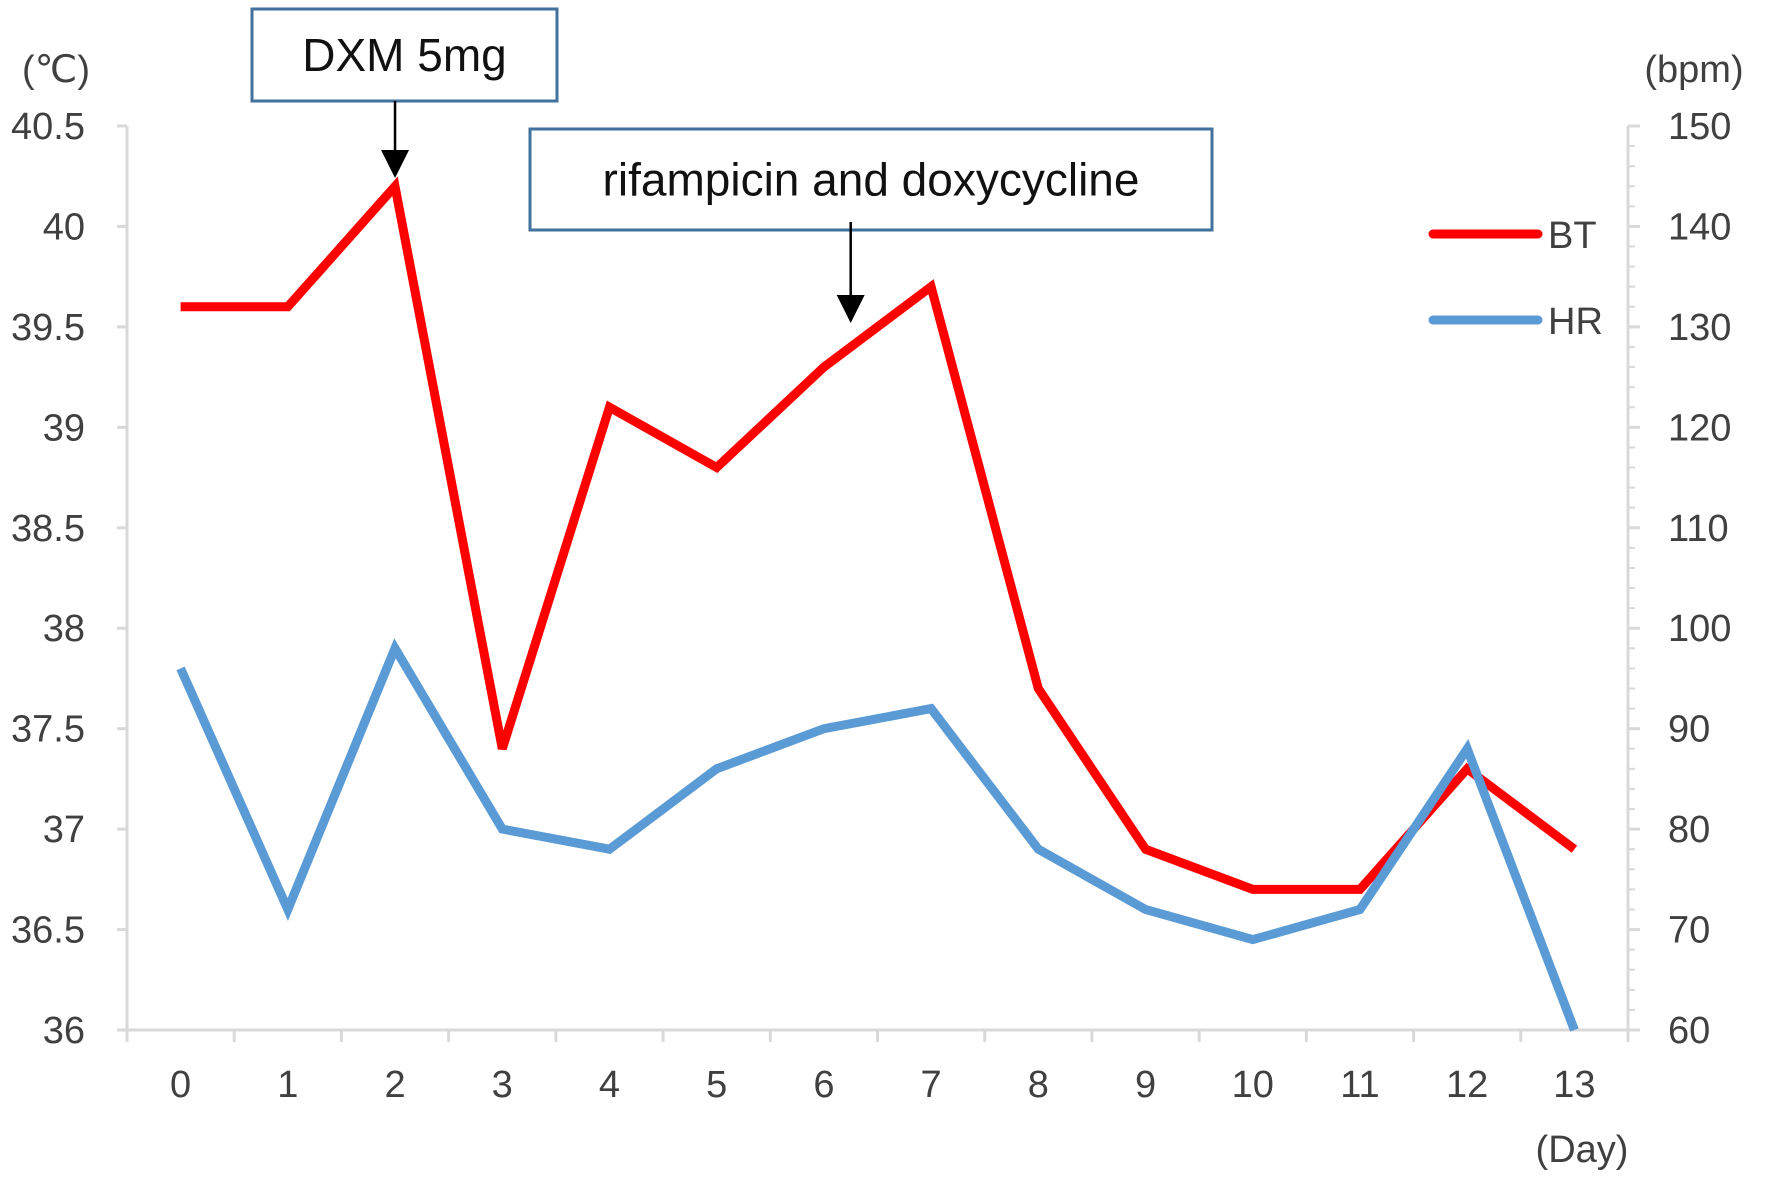 The width and height of the screenshot is (1772, 1178). I want to click on x-tick-label: 5, so click(716, 1085).